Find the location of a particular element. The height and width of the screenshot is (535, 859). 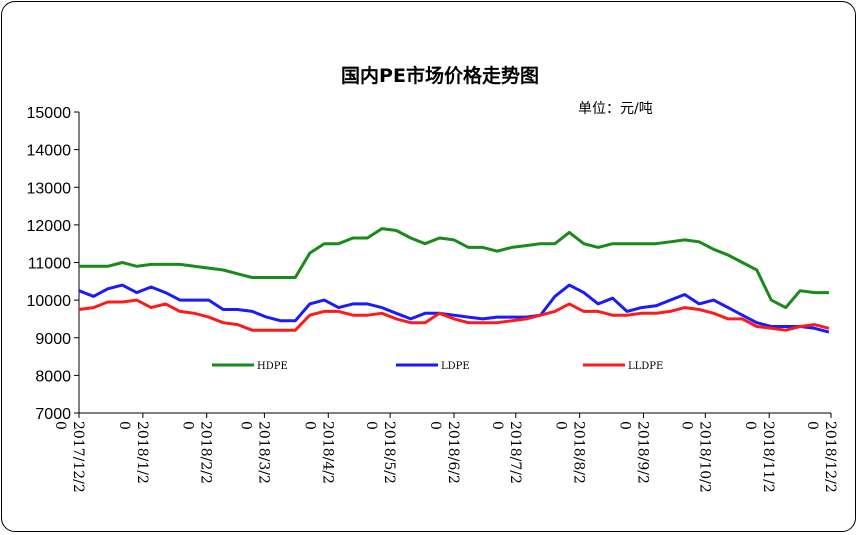

series-line-ldpe is located at coordinates (454, 308).